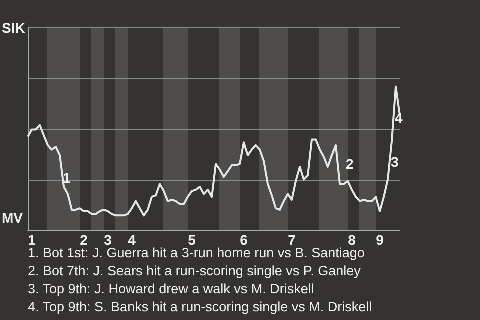 This screenshot has height=320, width=480. Describe the element at coordinates (200, 307) in the screenshot. I see `text: 4. Top 9th: S. Banks hit a run-scoring single vs M. Driskell` at that location.